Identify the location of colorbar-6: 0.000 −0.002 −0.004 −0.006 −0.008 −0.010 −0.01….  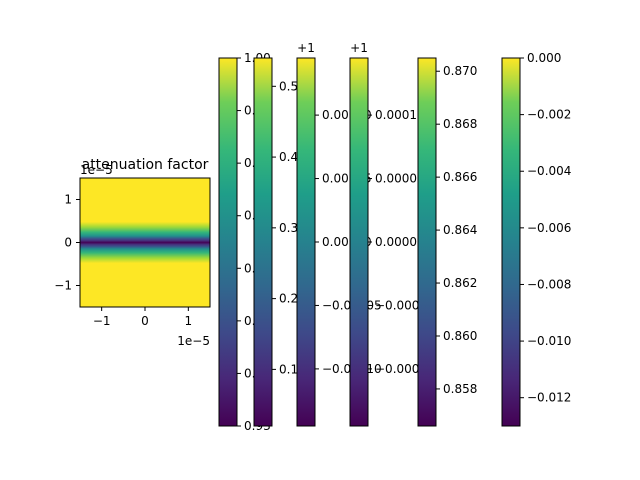
(536, 239).